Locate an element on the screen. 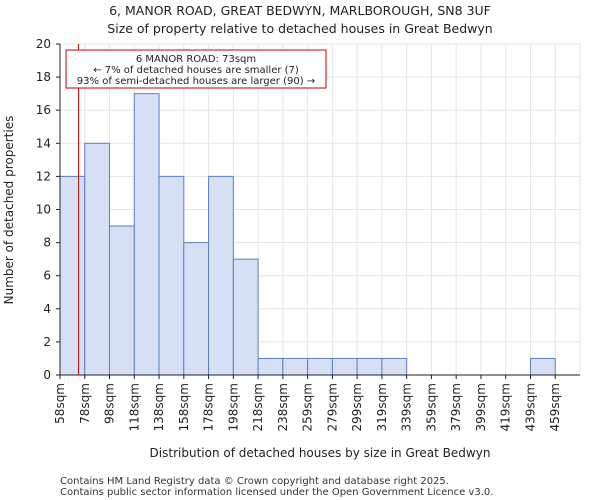 The image size is (600, 500). x-tick-label: 158sqm is located at coordinates (184, 407).